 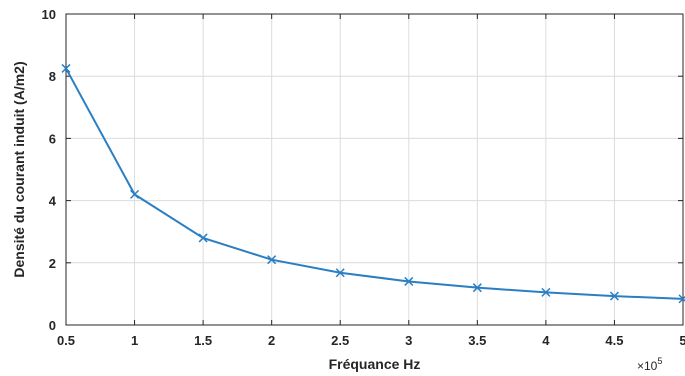 What do you see at coordinates (477, 340) in the screenshot?
I see `x-tick-label: 3.5` at bounding box center [477, 340].